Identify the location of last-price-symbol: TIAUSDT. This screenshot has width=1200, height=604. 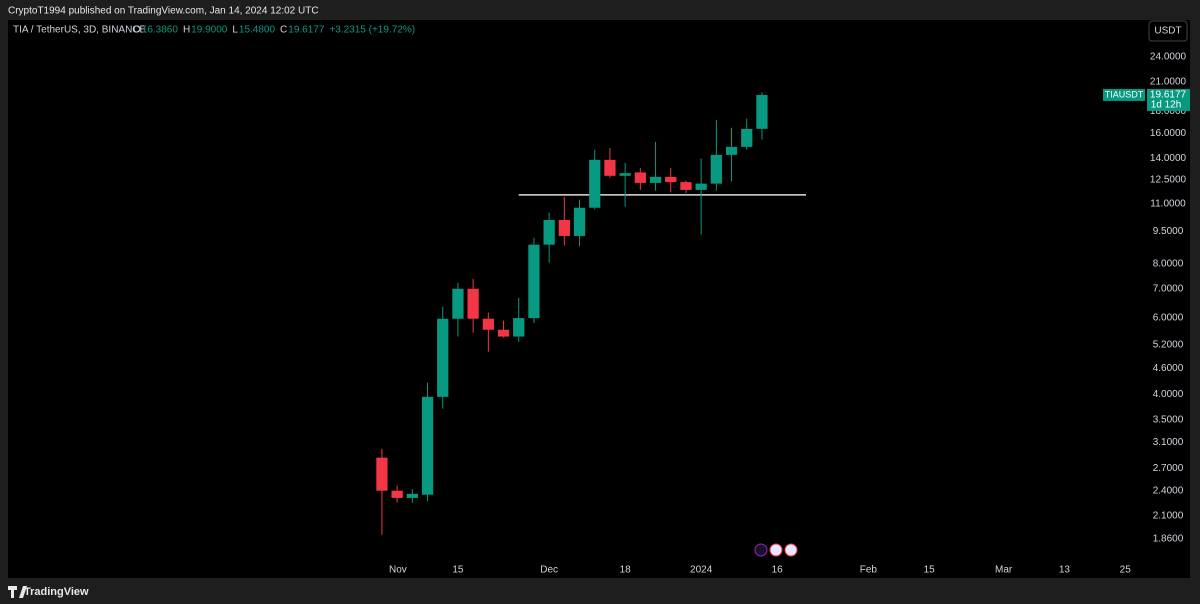
(1124, 94).